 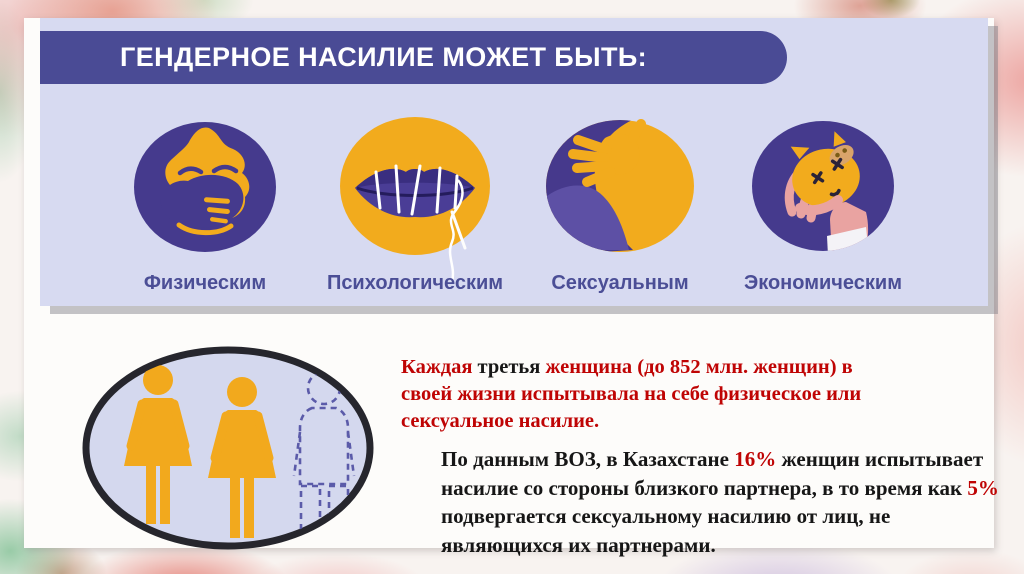 I want to click on crushed-piggy-bank-icon, so click(x=823, y=186).